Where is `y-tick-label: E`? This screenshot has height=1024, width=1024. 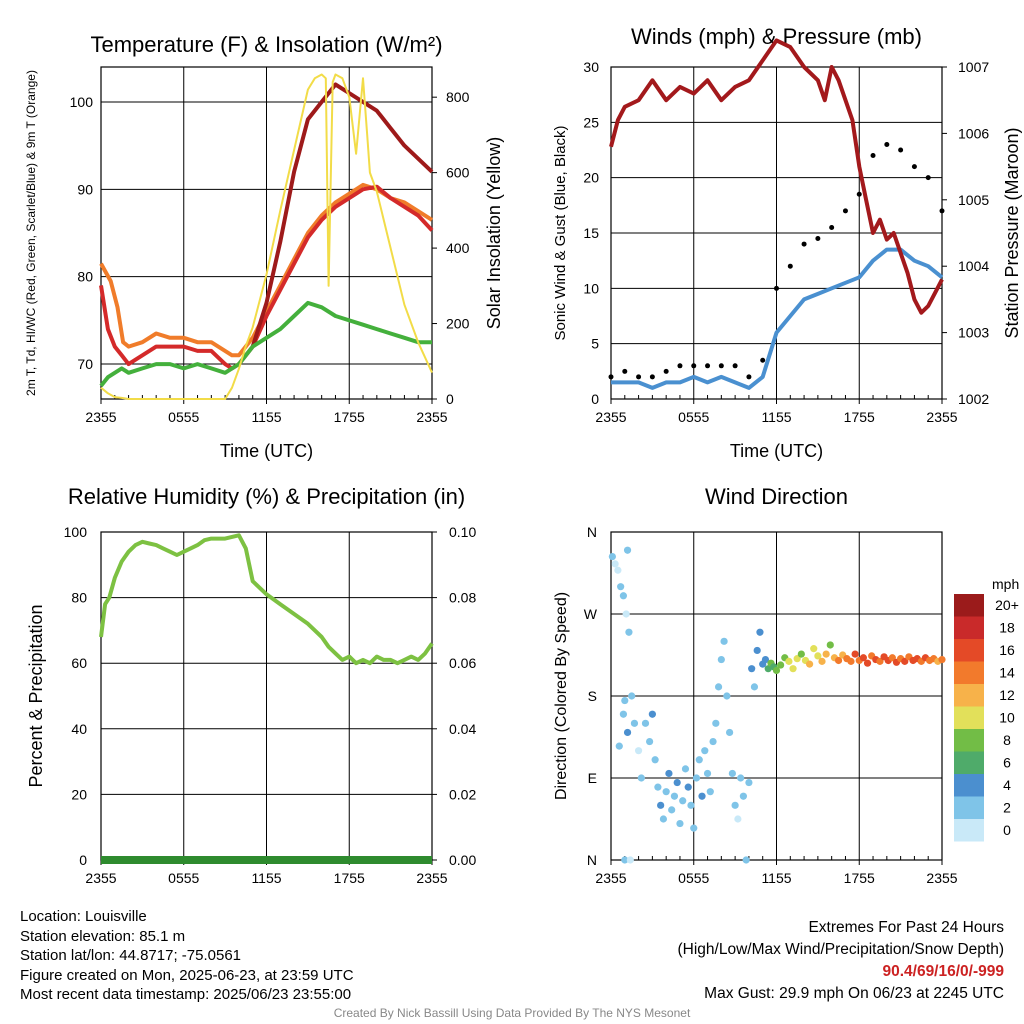
y-tick-label: E is located at coordinates (592, 778).